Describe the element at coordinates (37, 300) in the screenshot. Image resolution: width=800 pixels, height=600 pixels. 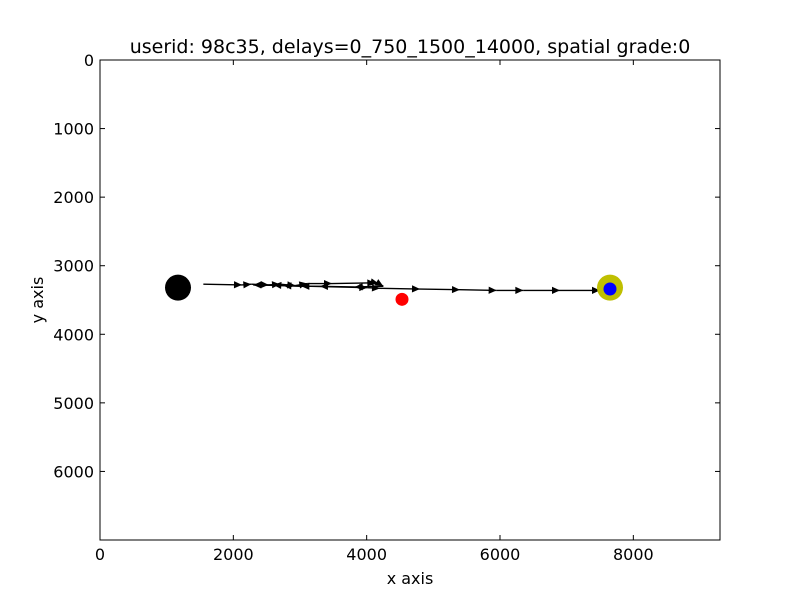
I see `y-axis-label: y axis` at that location.